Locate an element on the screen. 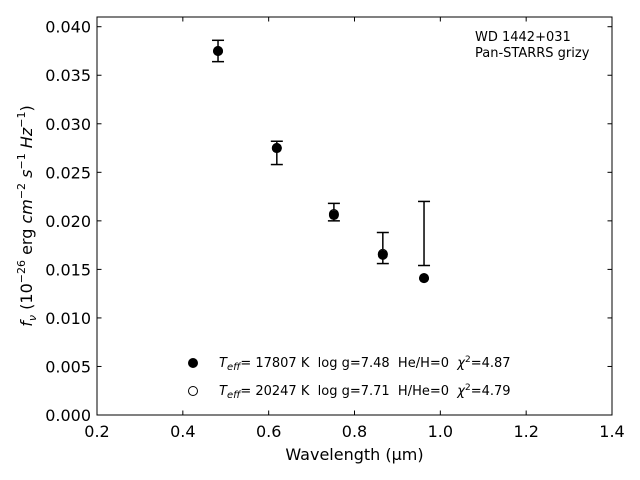 The height and width of the screenshot is (480, 640). x-tick-label: 1.4 is located at coordinates (611, 431).